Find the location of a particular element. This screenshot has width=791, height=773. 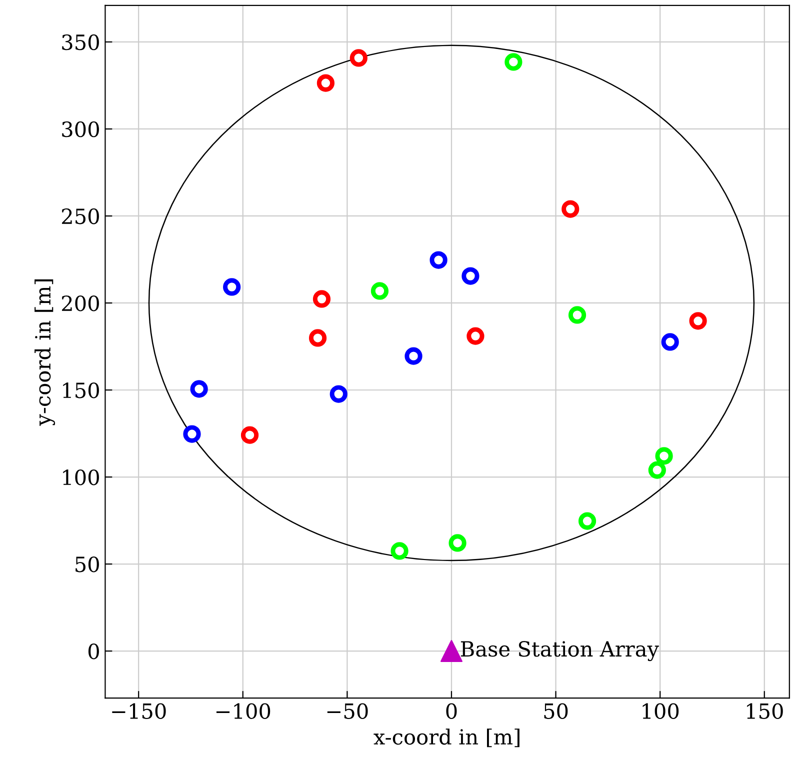

y-tick-label: 350 is located at coordinates (80, 42).